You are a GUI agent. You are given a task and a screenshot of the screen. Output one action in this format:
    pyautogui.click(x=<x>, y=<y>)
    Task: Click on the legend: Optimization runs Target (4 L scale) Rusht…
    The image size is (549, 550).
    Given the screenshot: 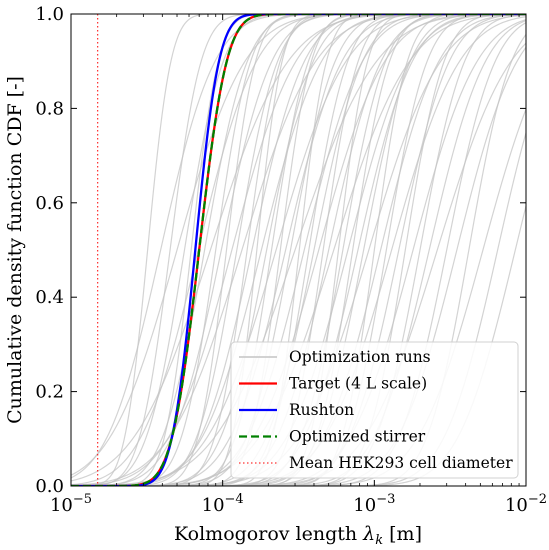 What is the action you would take?
    pyautogui.click(x=374, y=410)
    